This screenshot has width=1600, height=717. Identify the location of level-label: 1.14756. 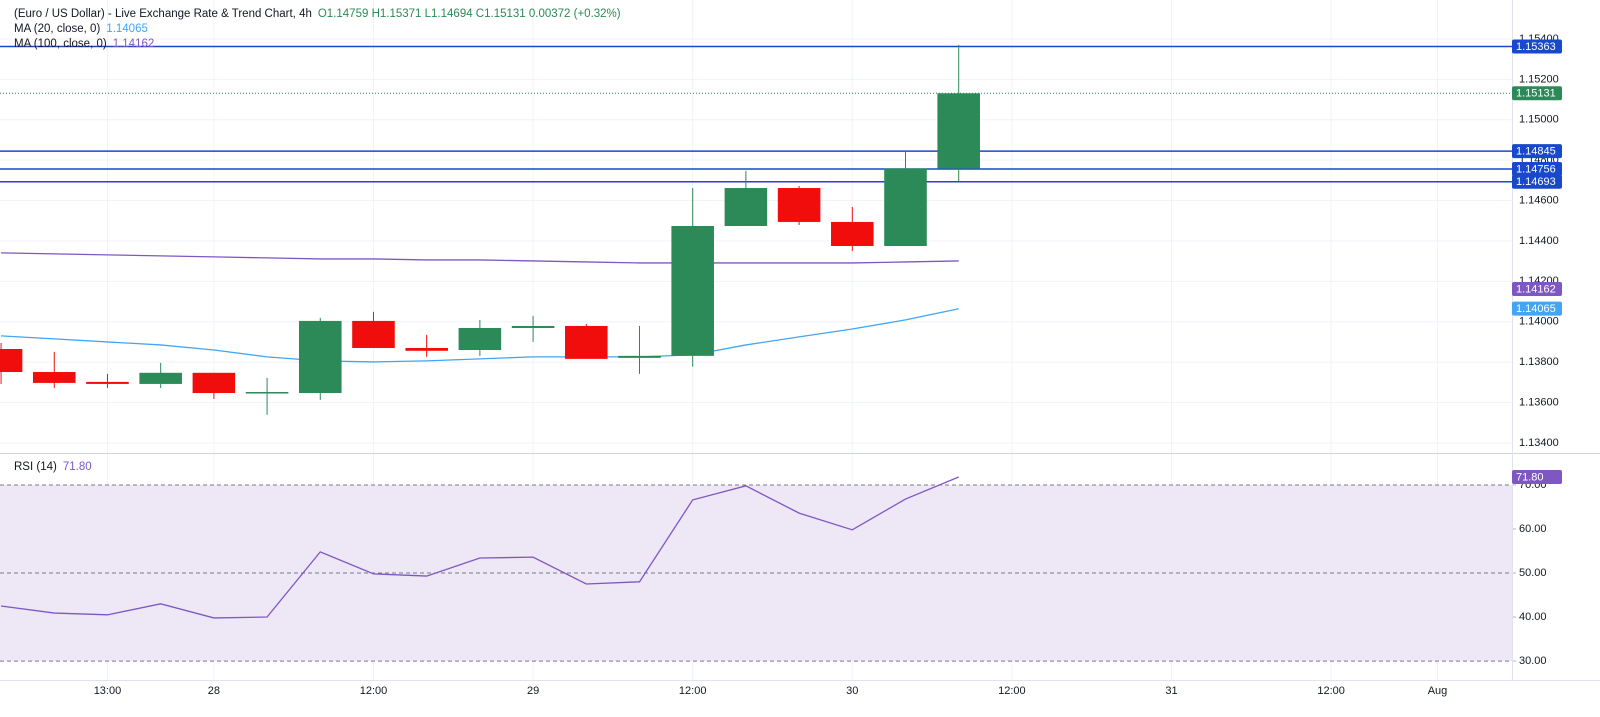
(1536, 169).